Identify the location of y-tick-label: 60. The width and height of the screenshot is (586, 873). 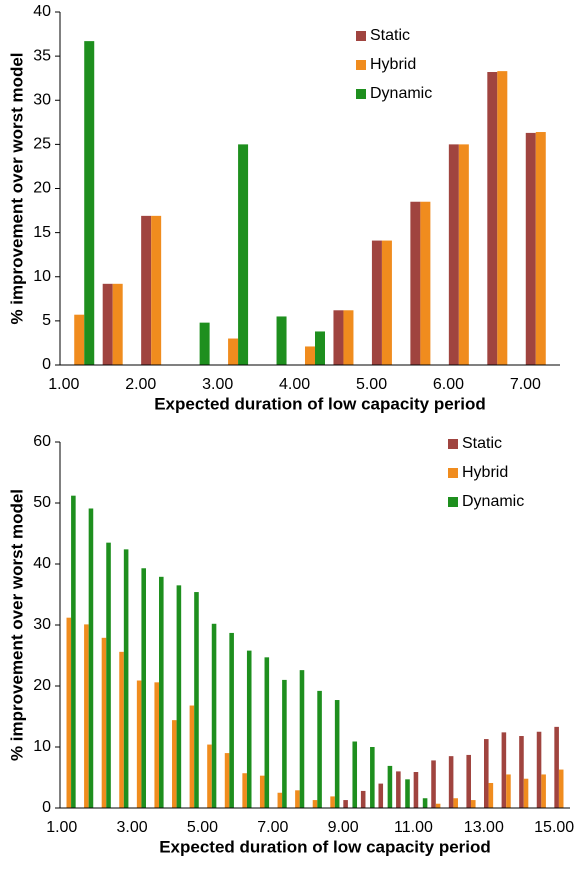
(42, 441).